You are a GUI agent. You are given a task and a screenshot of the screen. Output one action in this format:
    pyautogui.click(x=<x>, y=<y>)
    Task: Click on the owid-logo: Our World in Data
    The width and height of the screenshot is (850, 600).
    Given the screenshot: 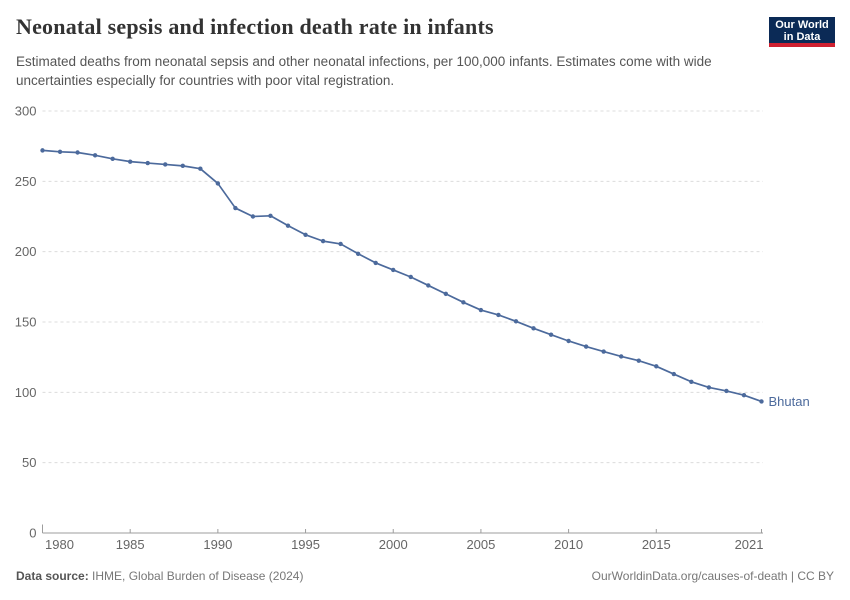 What is the action you would take?
    pyautogui.click(x=802, y=32)
    